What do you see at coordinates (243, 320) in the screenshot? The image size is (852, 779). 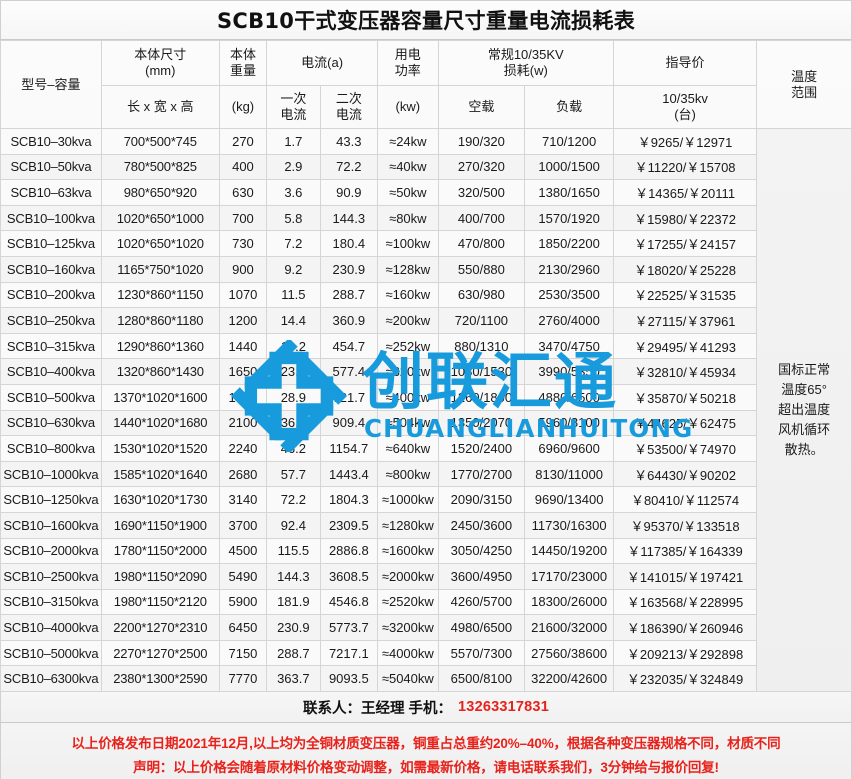 I see `cell-weight: 1200` at bounding box center [243, 320].